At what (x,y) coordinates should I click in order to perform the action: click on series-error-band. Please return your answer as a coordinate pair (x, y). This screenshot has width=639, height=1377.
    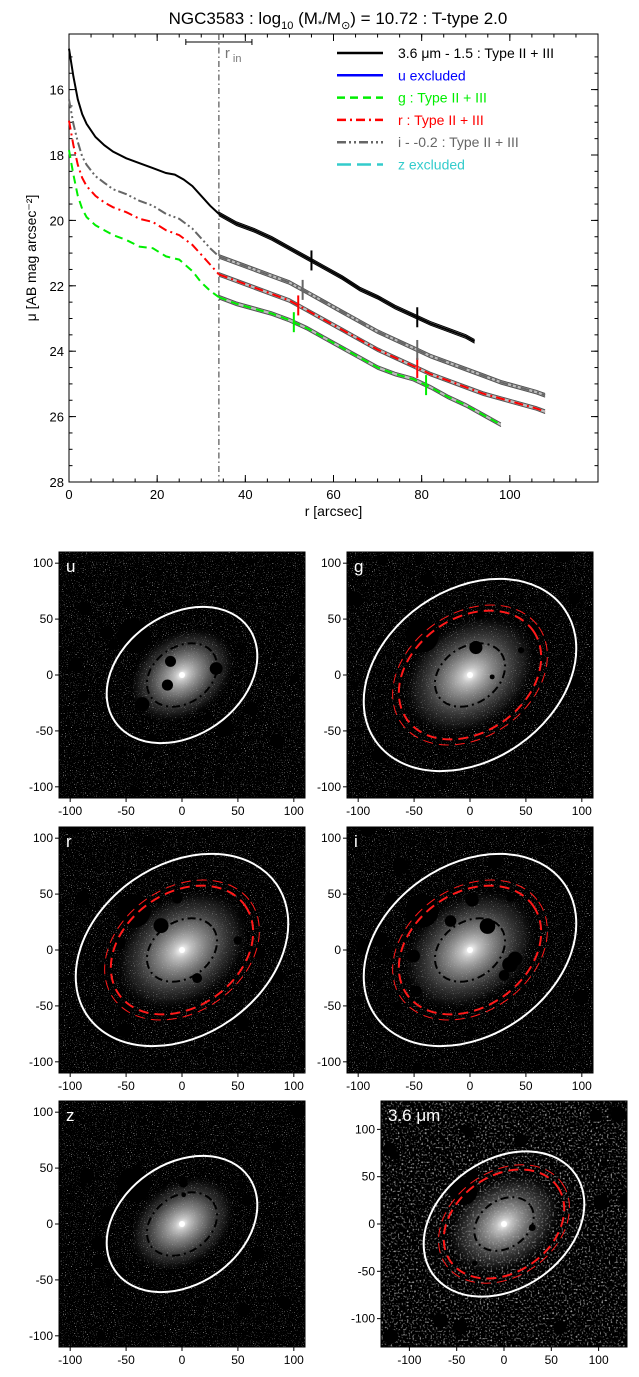
    Looking at the image, I should click on (382, 343).